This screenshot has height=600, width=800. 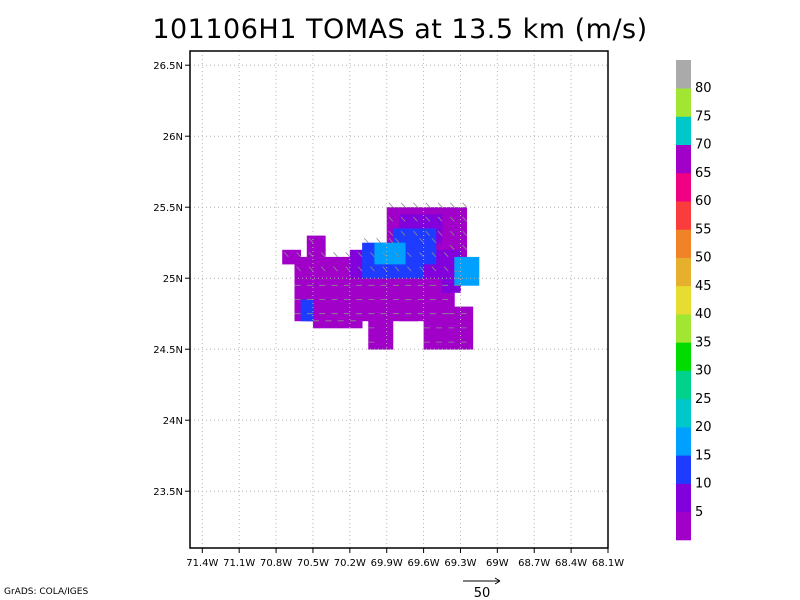 What do you see at coordinates (482, 593) in the screenshot?
I see `reference-vector-label: 50` at bounding box center [482, 593].